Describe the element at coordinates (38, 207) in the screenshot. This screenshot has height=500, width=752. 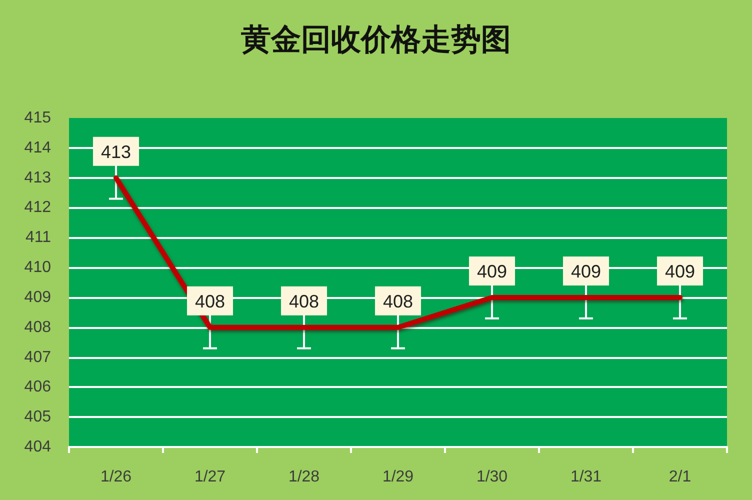
I see `y-tick-label: 412` at that location.